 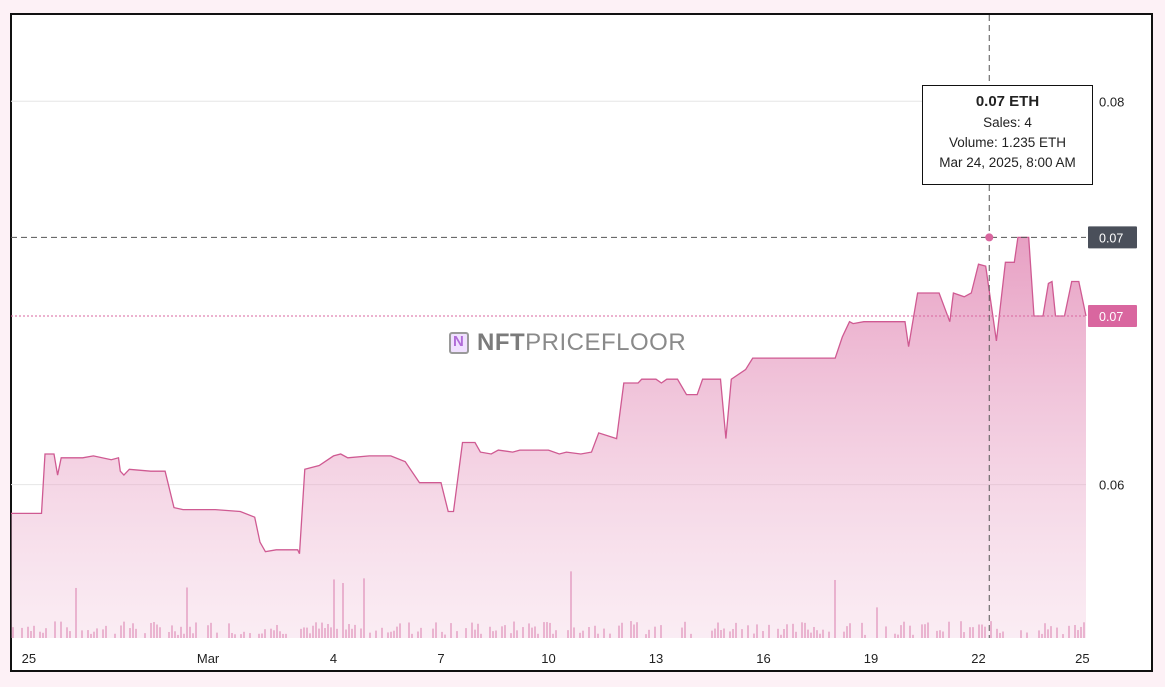 What do you see at coordinates (978, 658) in the screenshot?
I see `x-tick-label: 22` at bounding box center [978, 658].